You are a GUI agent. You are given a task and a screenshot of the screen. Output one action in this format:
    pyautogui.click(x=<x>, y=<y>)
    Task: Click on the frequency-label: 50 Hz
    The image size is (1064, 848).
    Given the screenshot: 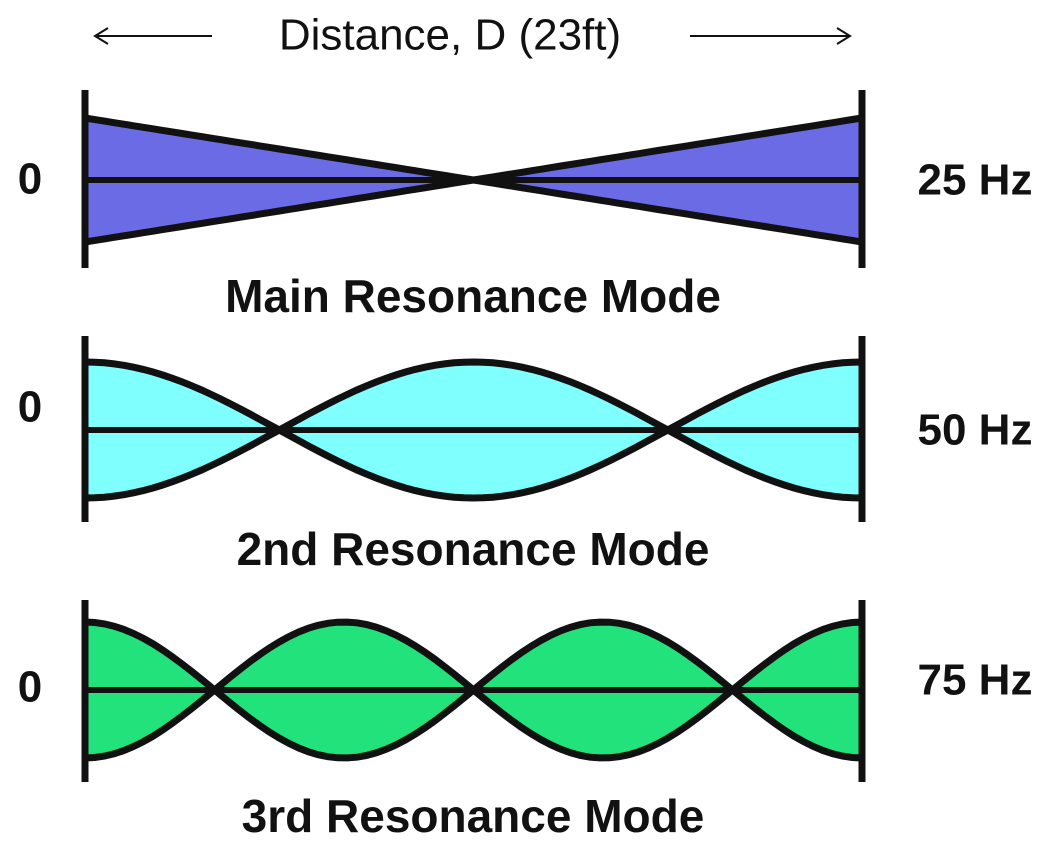 What is the action you would take?
    pyautogui.click(x=975, y=430)
    